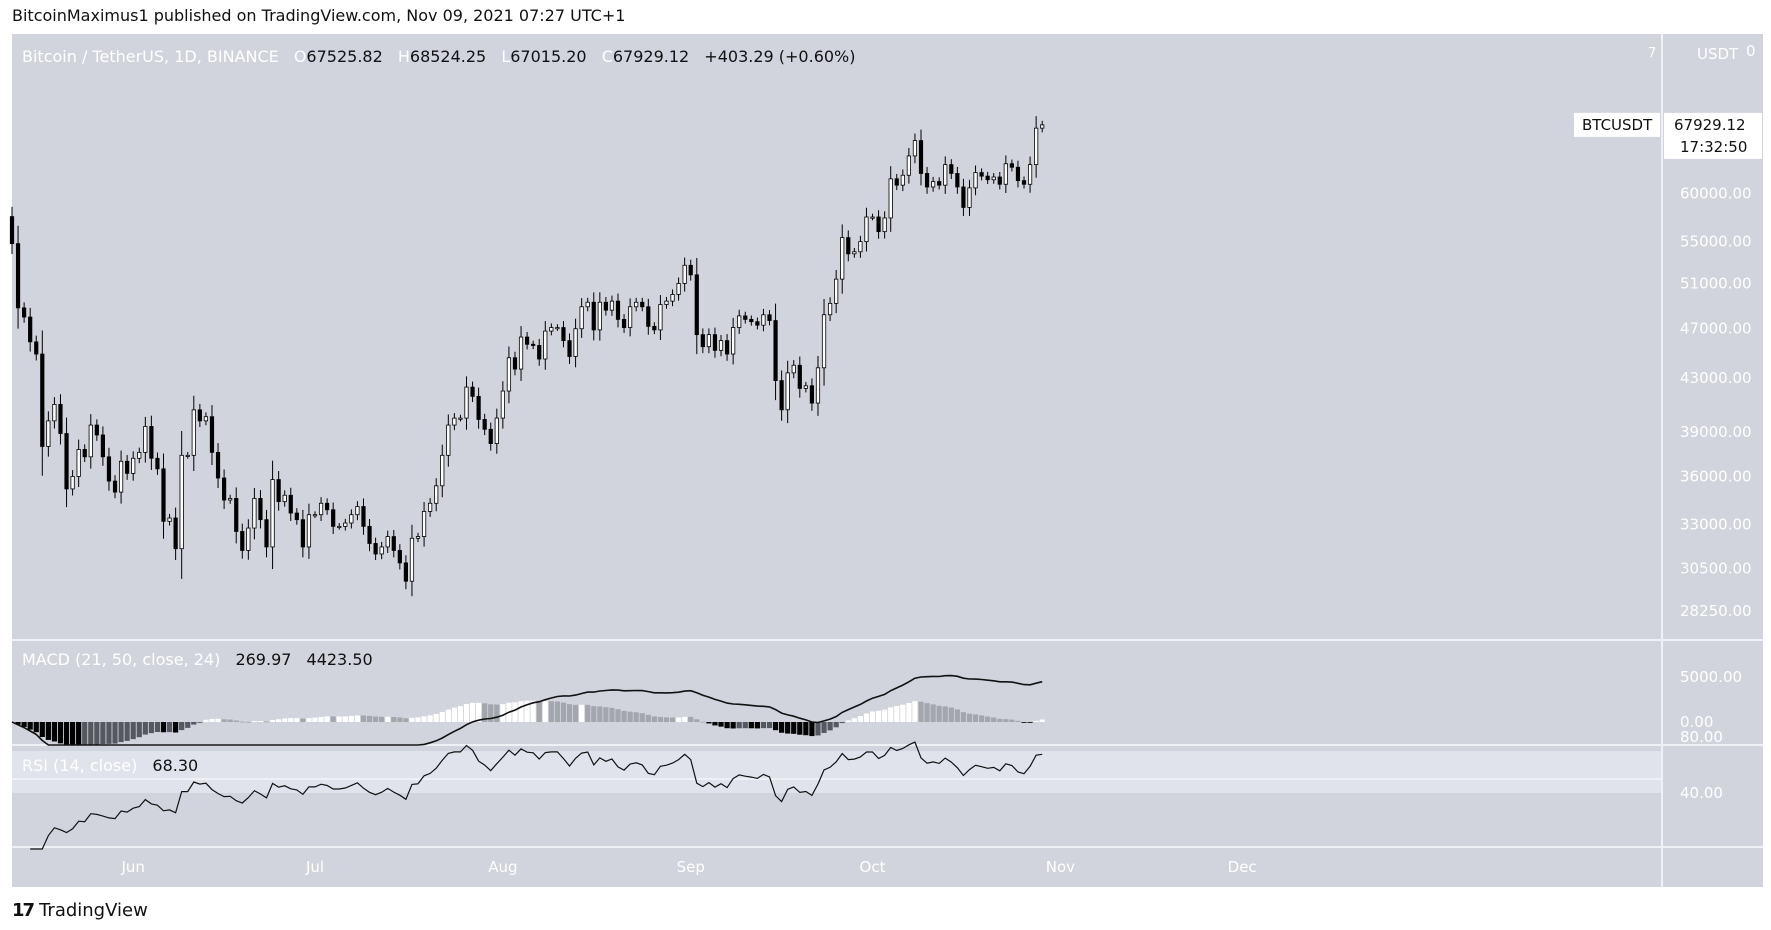  I want to click on brand-name: TradingView, so click(93, 910).